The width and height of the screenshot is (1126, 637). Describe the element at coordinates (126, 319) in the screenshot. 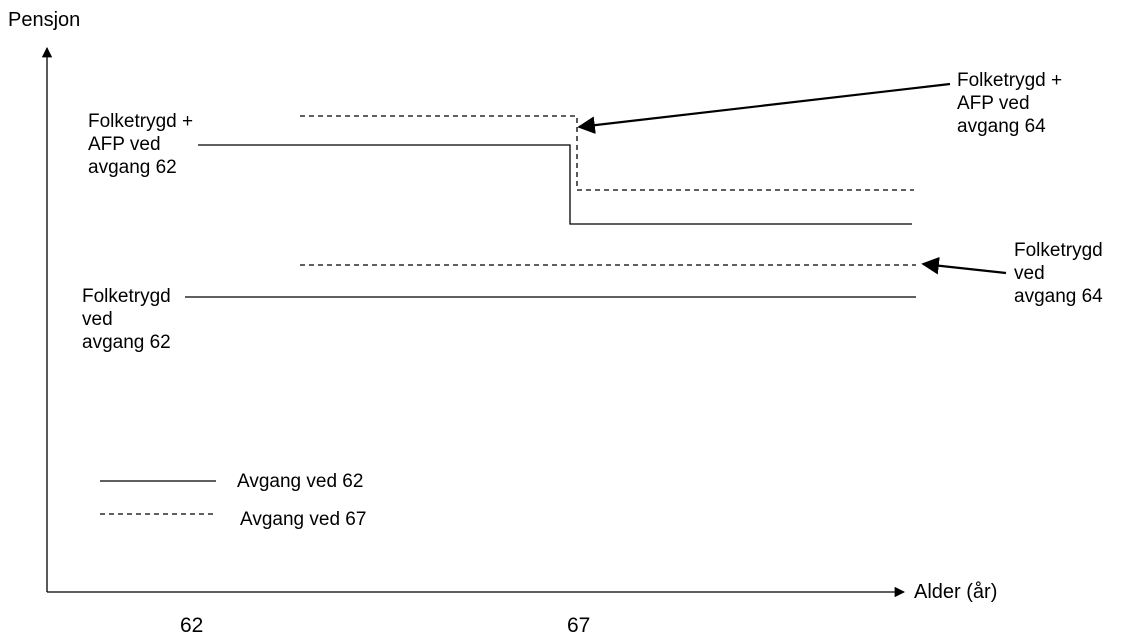

I see `label-folketrygd-avgang-62: Folketrygd ved avgang 62` at that location.